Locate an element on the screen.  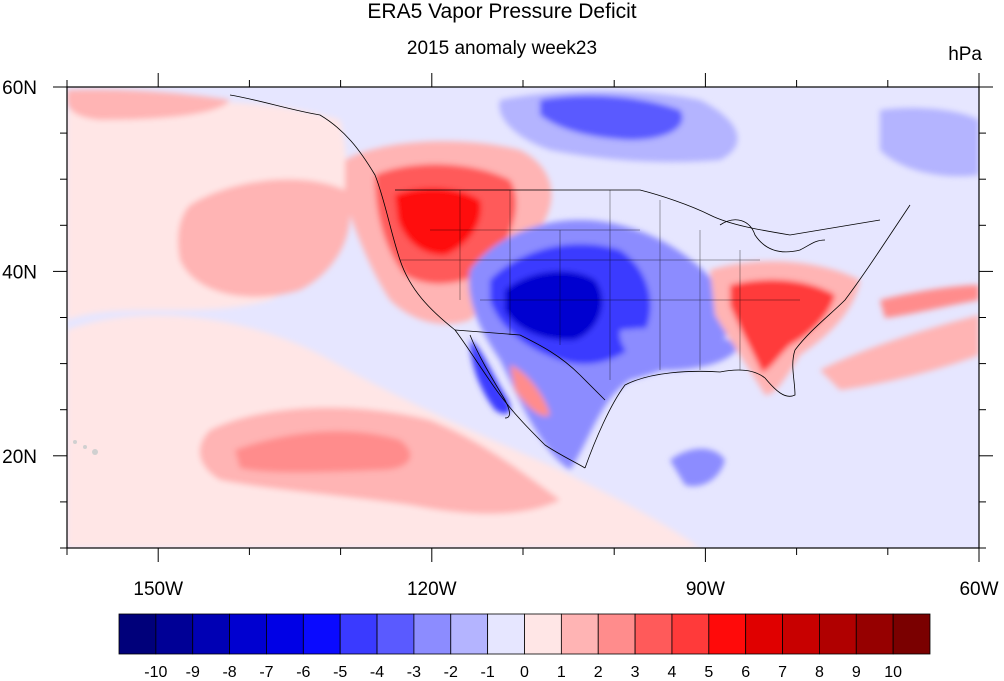
colorbar-label: -6 is located at coordinates (303, 672).